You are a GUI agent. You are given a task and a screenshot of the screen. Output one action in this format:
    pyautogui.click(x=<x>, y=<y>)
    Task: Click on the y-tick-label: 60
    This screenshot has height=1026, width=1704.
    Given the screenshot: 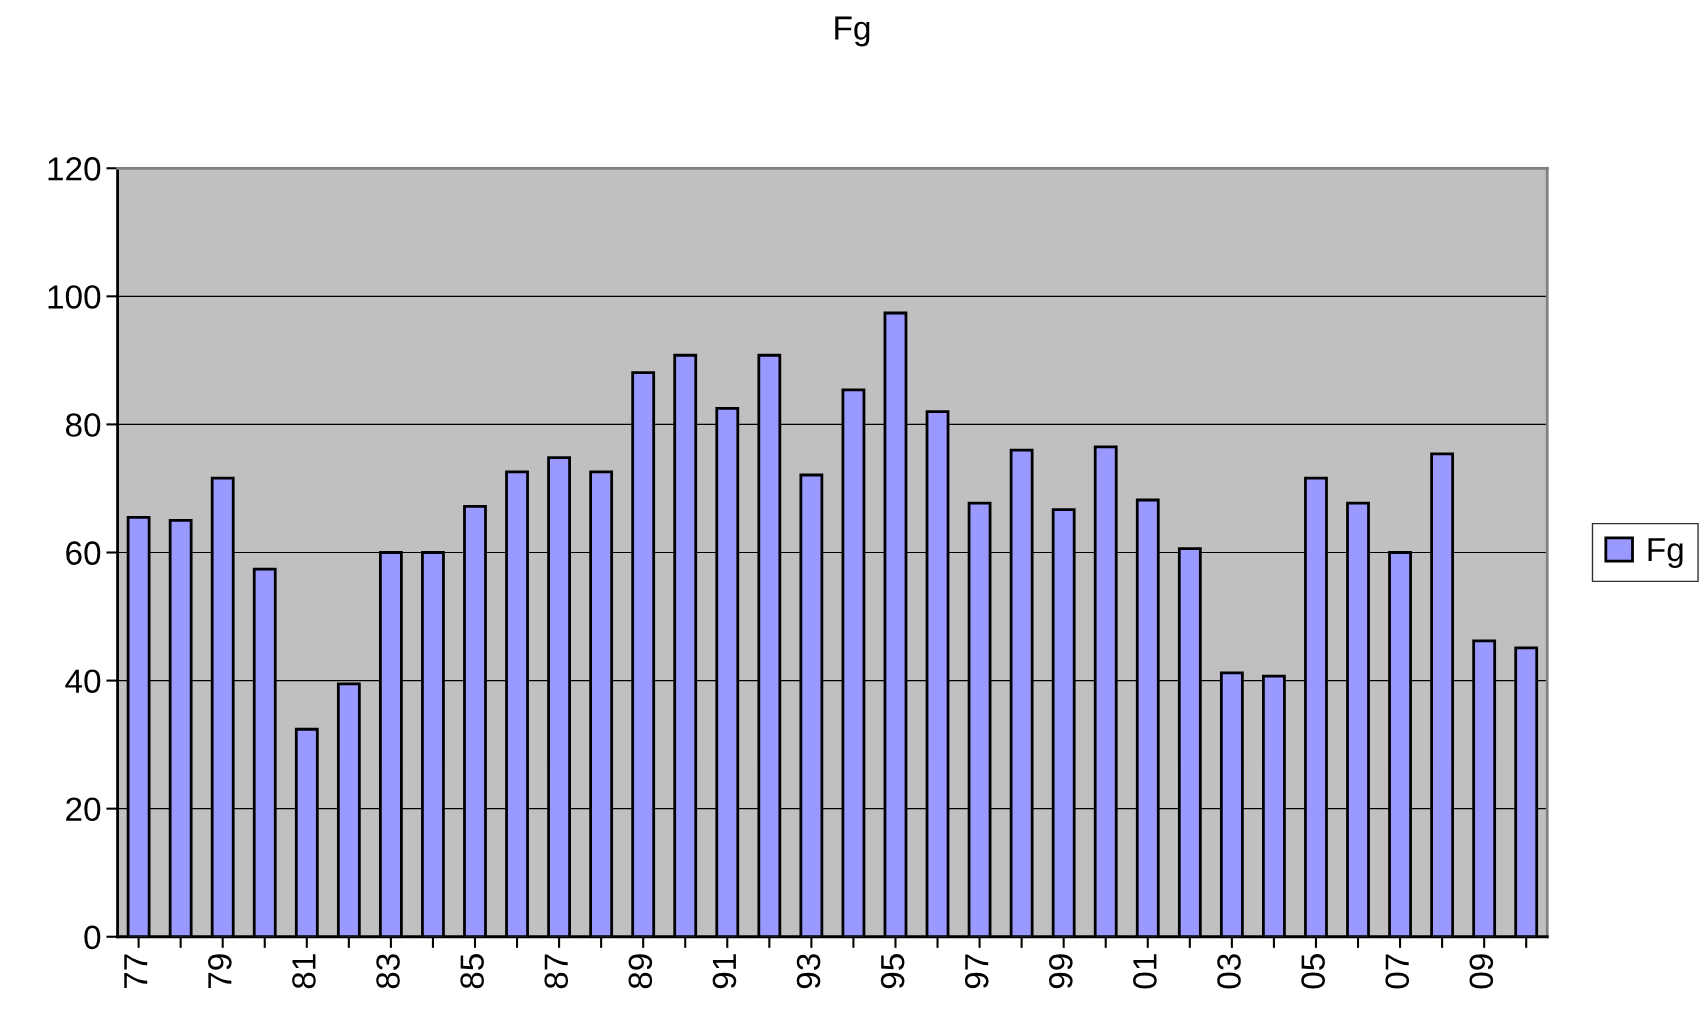 What is the action you would take?
    pyautogui.click(x=83, y=553)
    